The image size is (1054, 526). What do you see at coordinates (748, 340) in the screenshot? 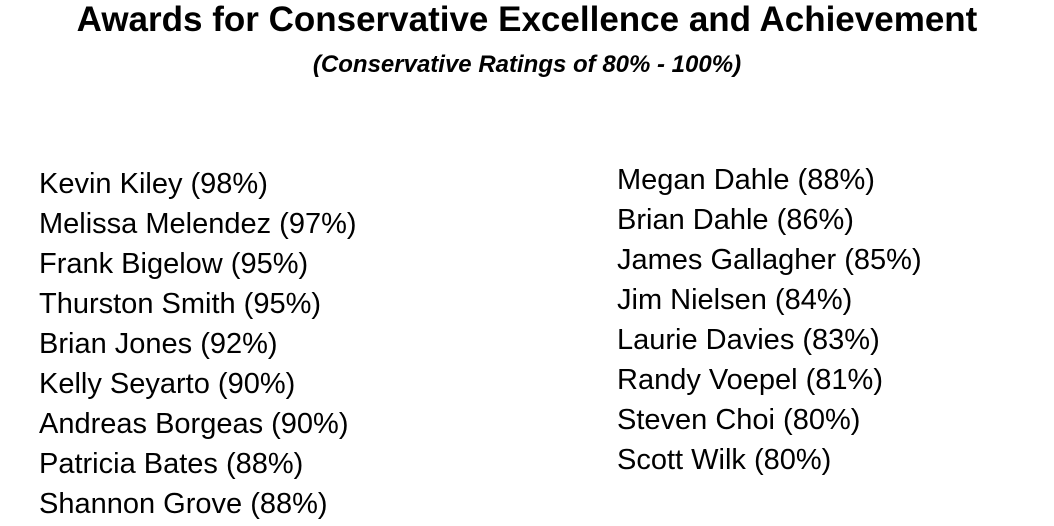
I see `list-item: Laurie Davies (83%)` at bounding box center [748, 340].